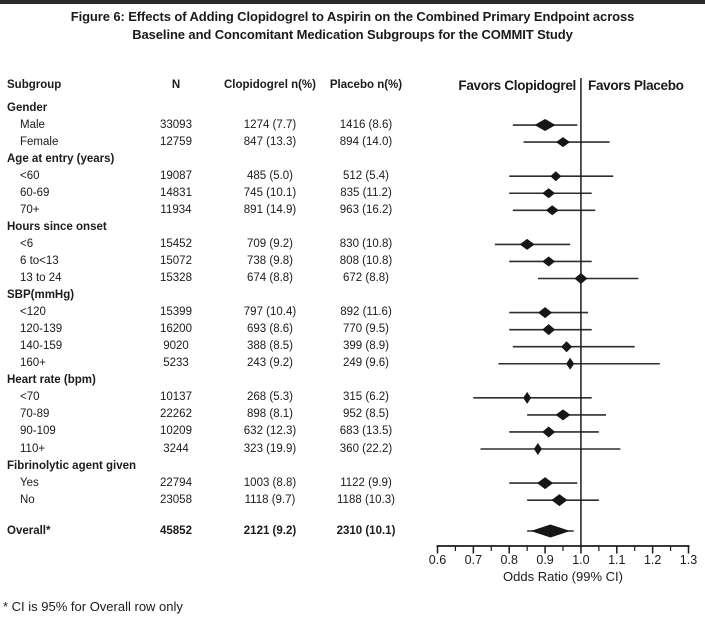 The height and width of the screenshot is (631, 705). I want to click on n-value: 10137, so click(176, 397).